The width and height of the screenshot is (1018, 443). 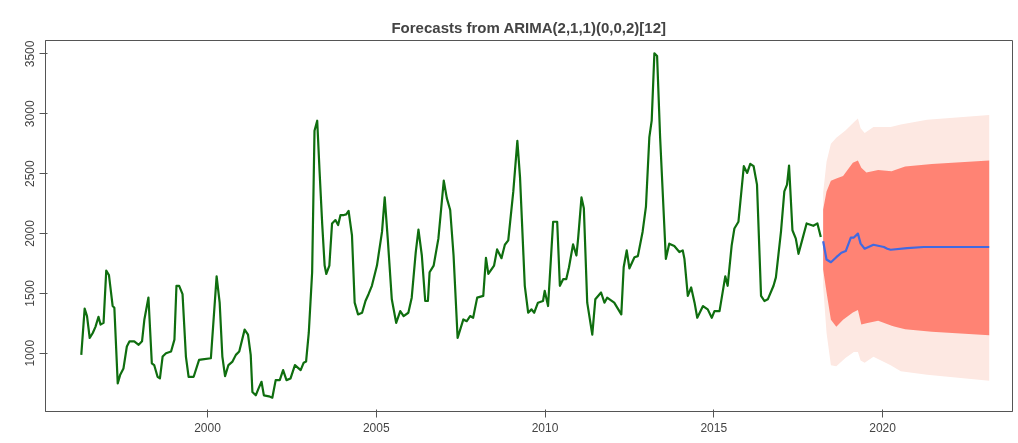 What do you see at coordinates (30, 173) in the screenshot?
I see `y-tick-label: 2500` at bounding box center [30, 173].